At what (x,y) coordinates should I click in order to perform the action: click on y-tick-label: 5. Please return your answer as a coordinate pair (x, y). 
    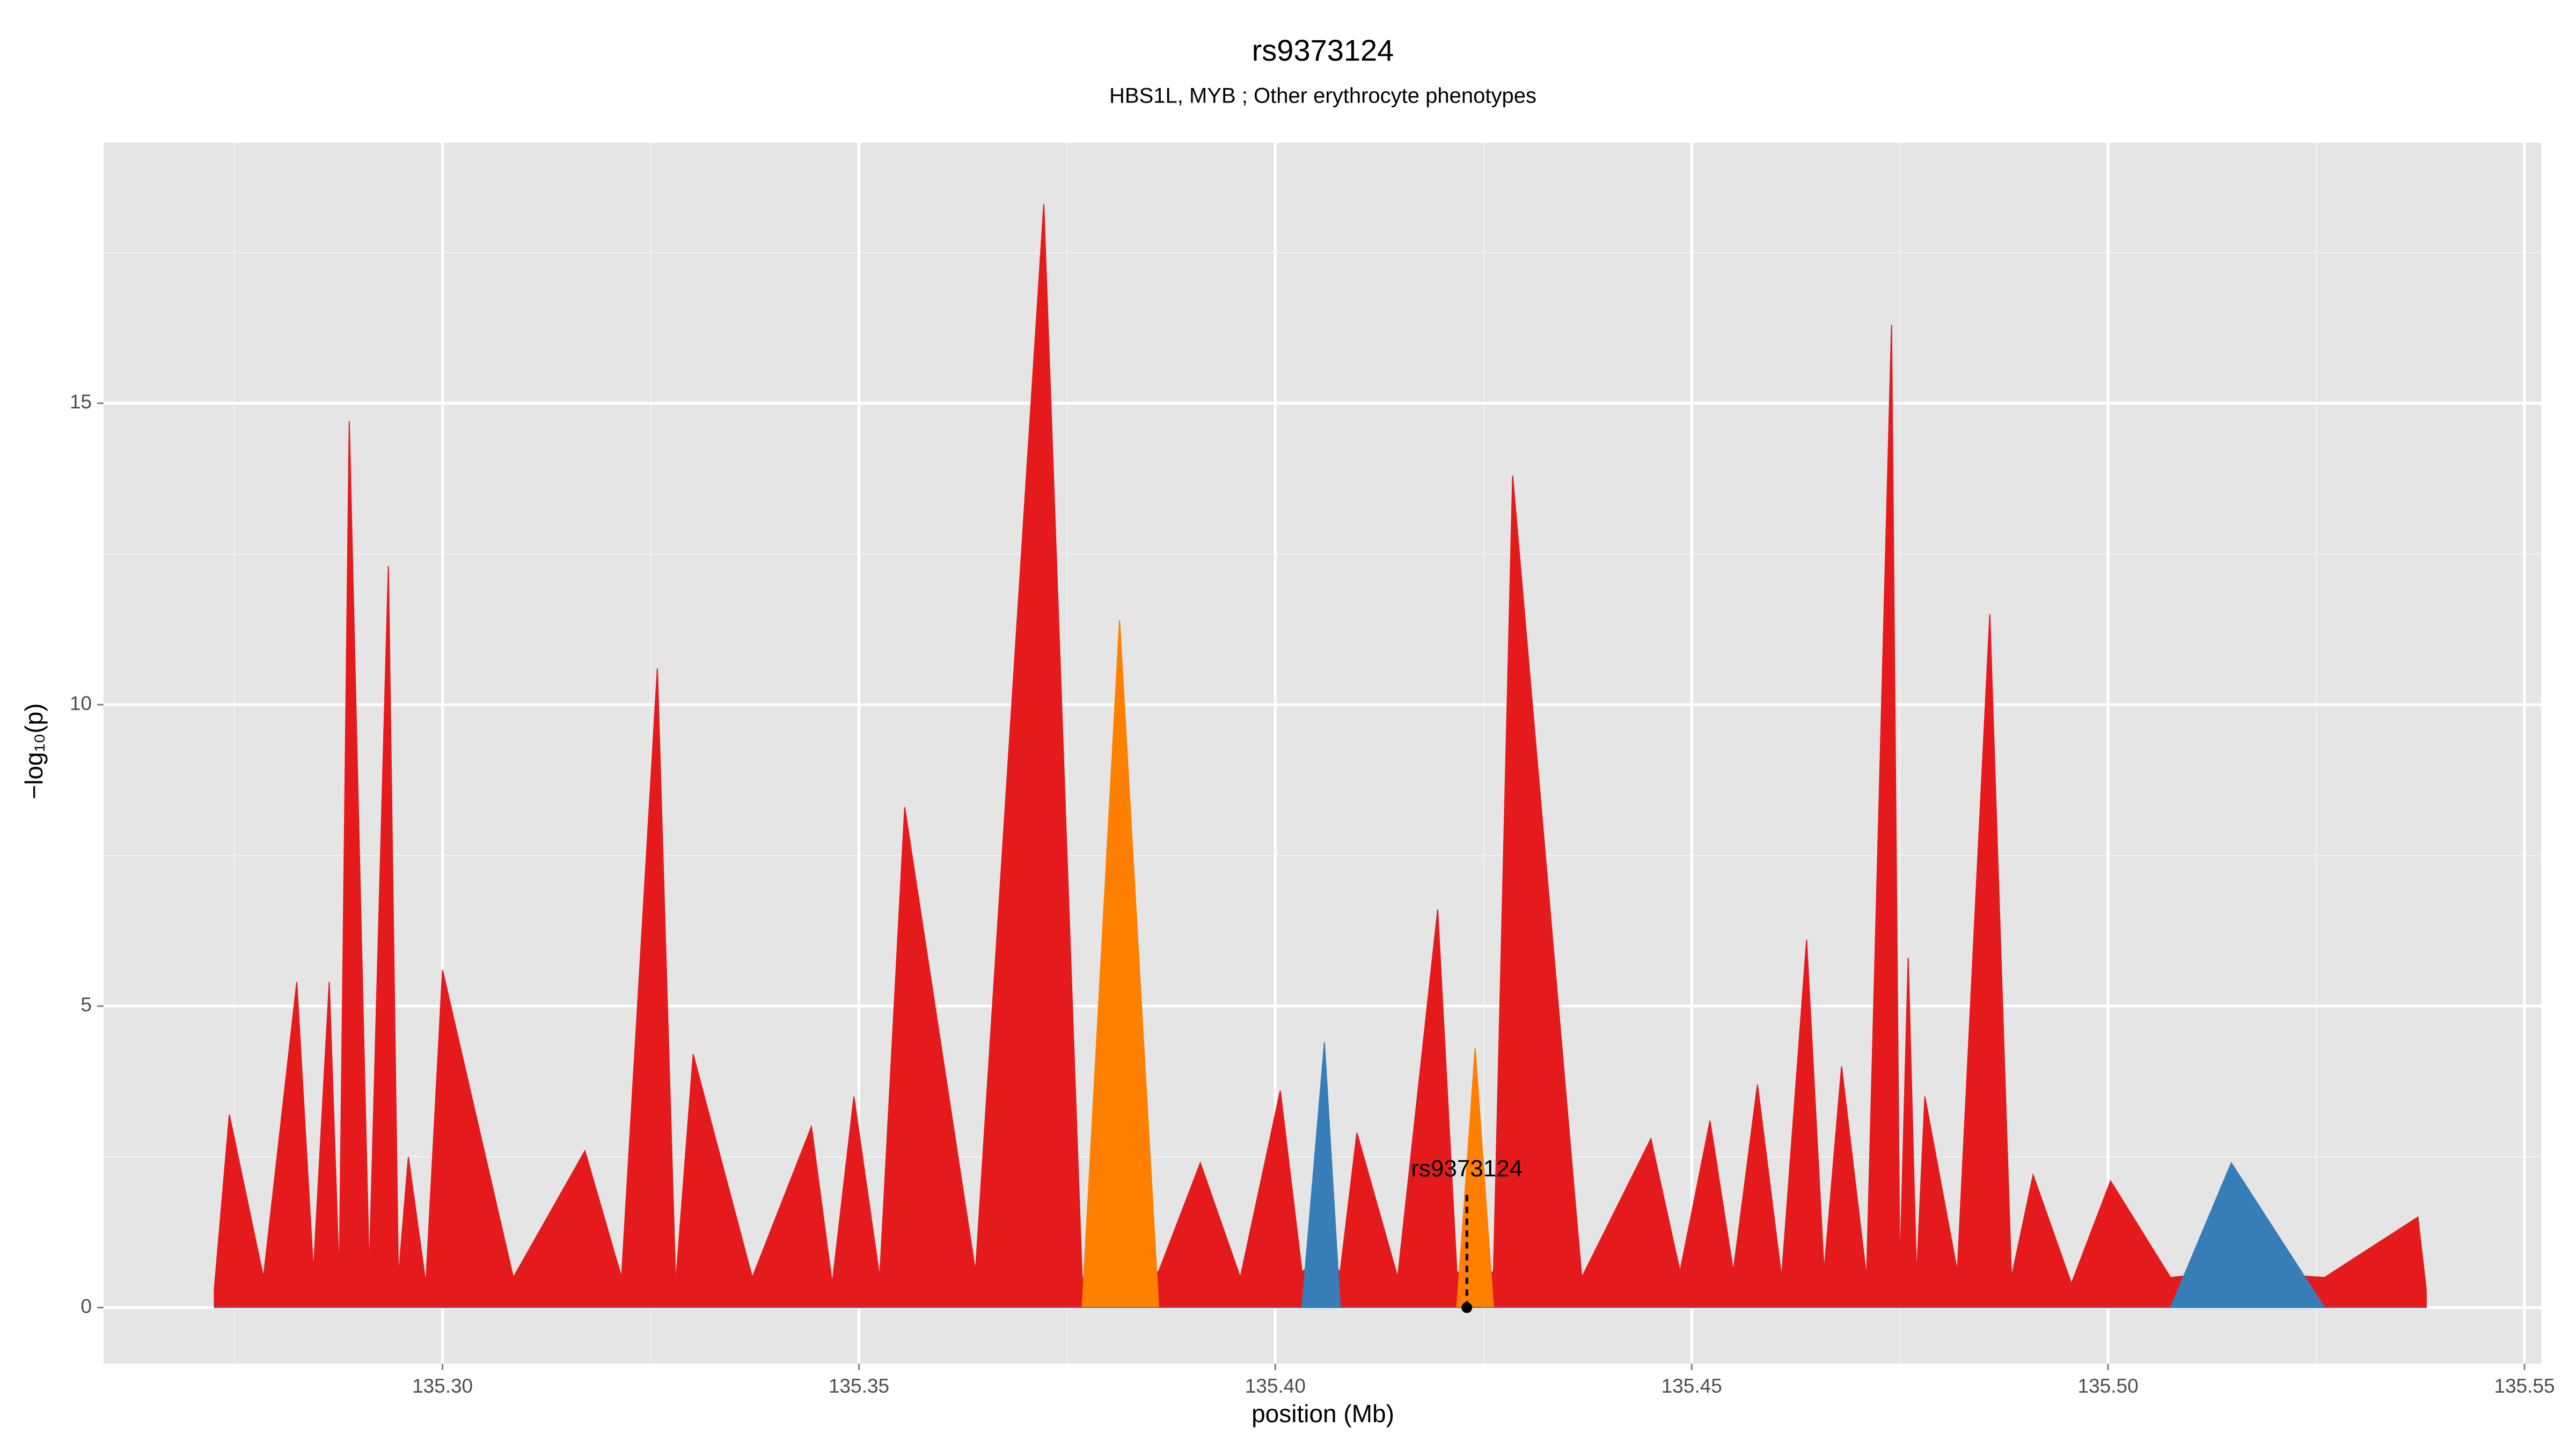
    Looking at the image, I should click on (86, 1005).